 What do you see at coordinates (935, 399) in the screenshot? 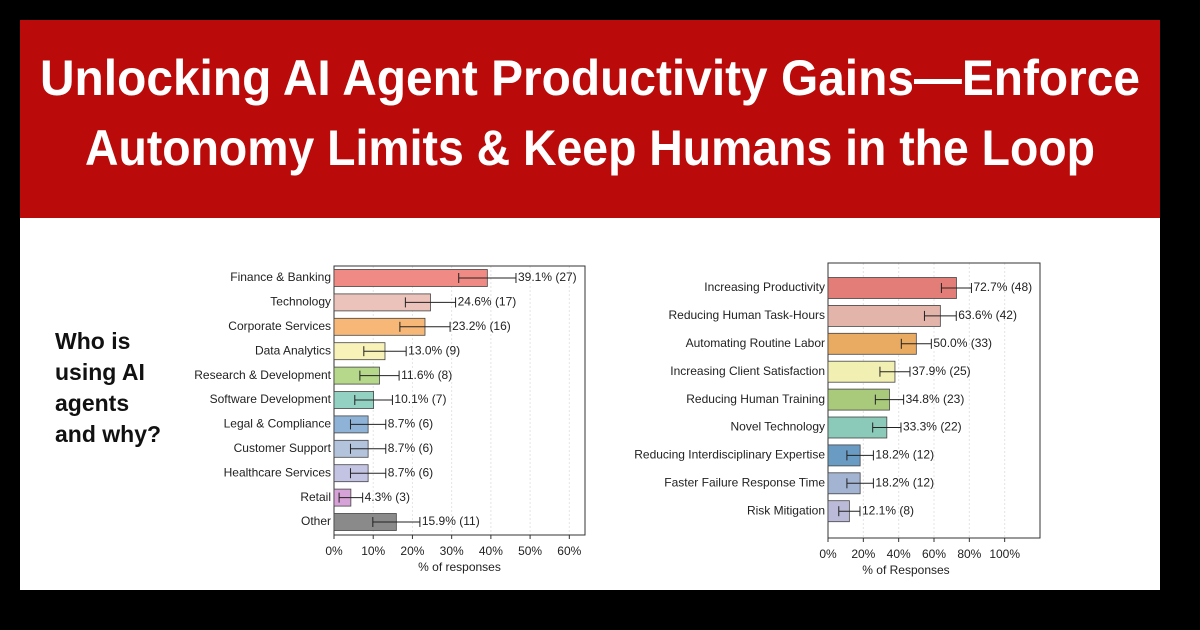
I see `value-label: 34.8% (23)` at bounding box center [935, 399].